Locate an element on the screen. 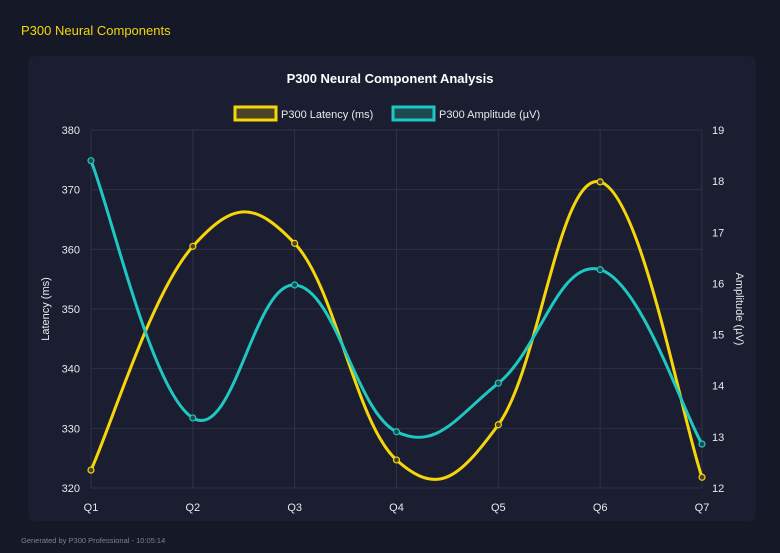 The image size is (780, 553). y2-tick-label: 19 is located at coordinates (718, 131).